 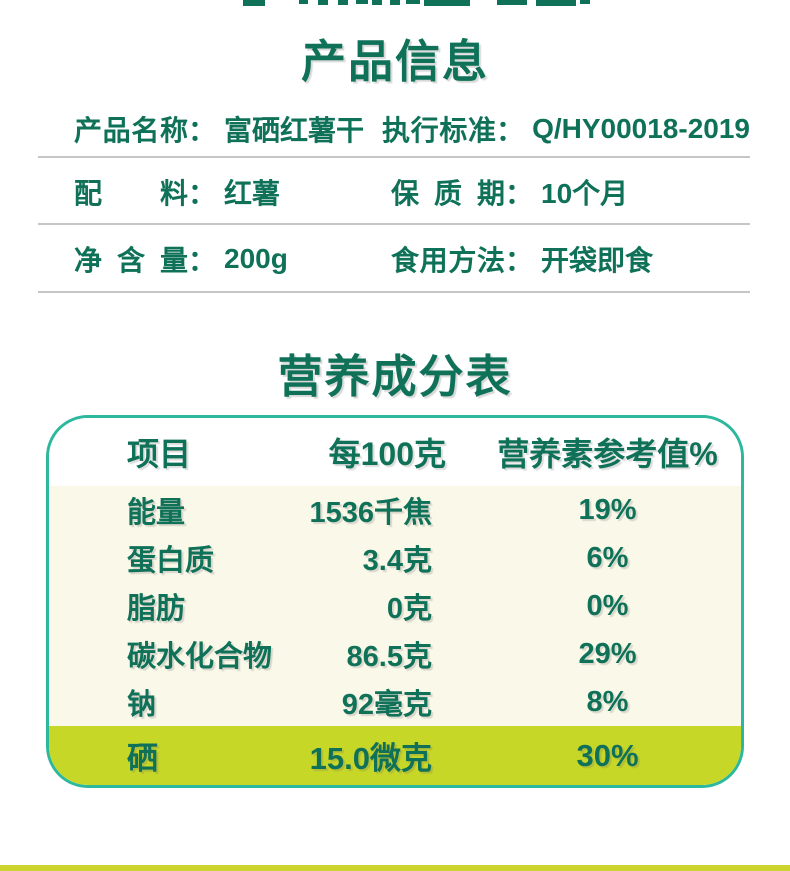 I want to click on item-name: 碳水化合物, so click(x=200, y=657).